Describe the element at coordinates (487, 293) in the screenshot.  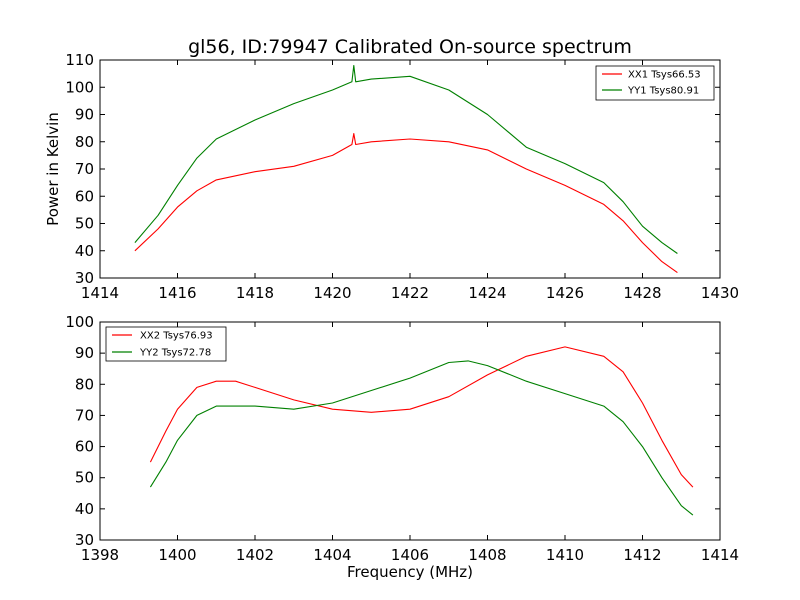
I see `x-tick-label: 1424` at that location.